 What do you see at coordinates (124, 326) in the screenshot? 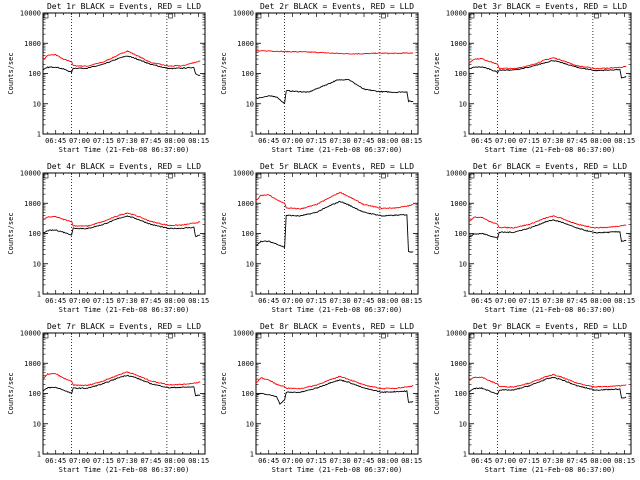
I see `chart-title: Det 7r BLACK = Events, RED = LLD` at bounding box center [124, 326].